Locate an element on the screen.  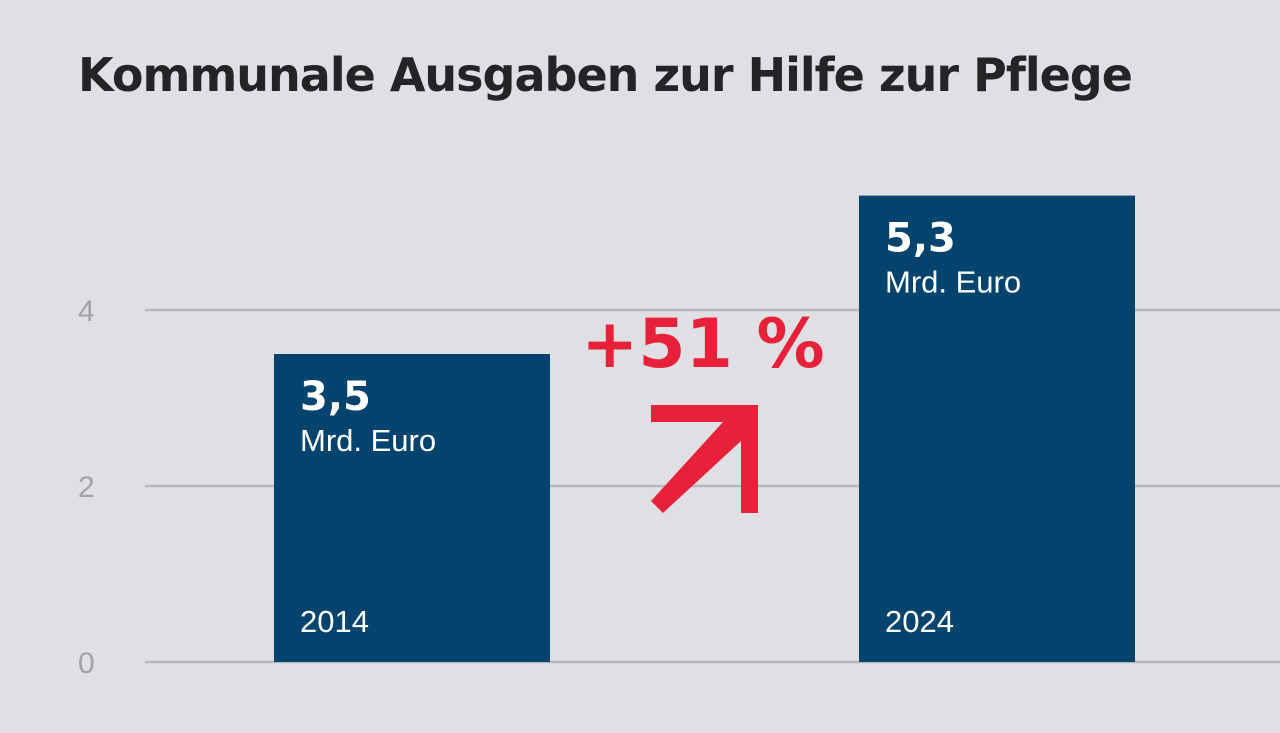
bar-2014 is located at coordinates (412, 508).